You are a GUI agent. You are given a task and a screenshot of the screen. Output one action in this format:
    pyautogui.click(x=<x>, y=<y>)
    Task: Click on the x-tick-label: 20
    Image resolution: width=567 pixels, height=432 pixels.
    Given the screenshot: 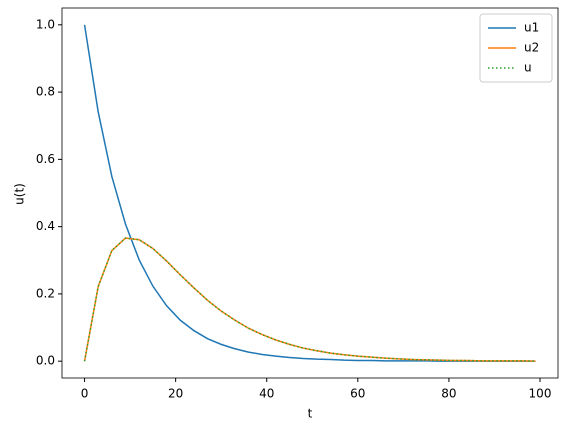 What is the action you would take?
    pyautogui.click(x=175, y=394)
    